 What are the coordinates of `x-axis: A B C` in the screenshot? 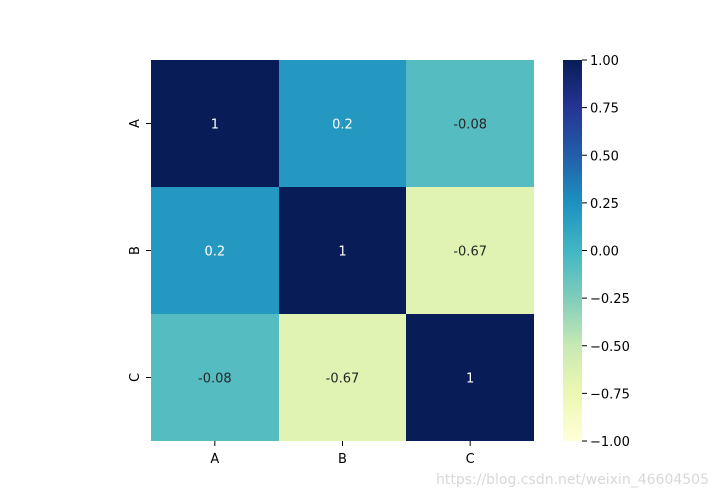 It's located at (342, 454).